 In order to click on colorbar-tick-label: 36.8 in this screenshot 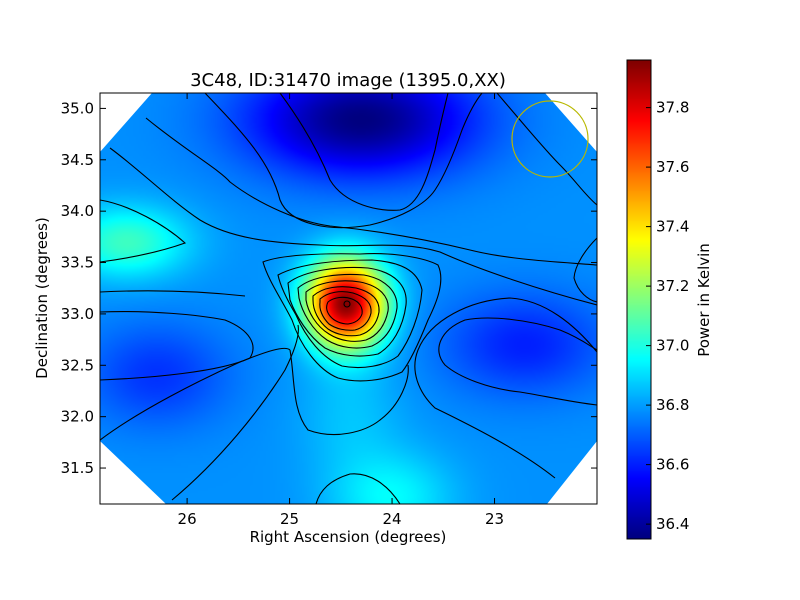, I will do `click(672, 405)`.